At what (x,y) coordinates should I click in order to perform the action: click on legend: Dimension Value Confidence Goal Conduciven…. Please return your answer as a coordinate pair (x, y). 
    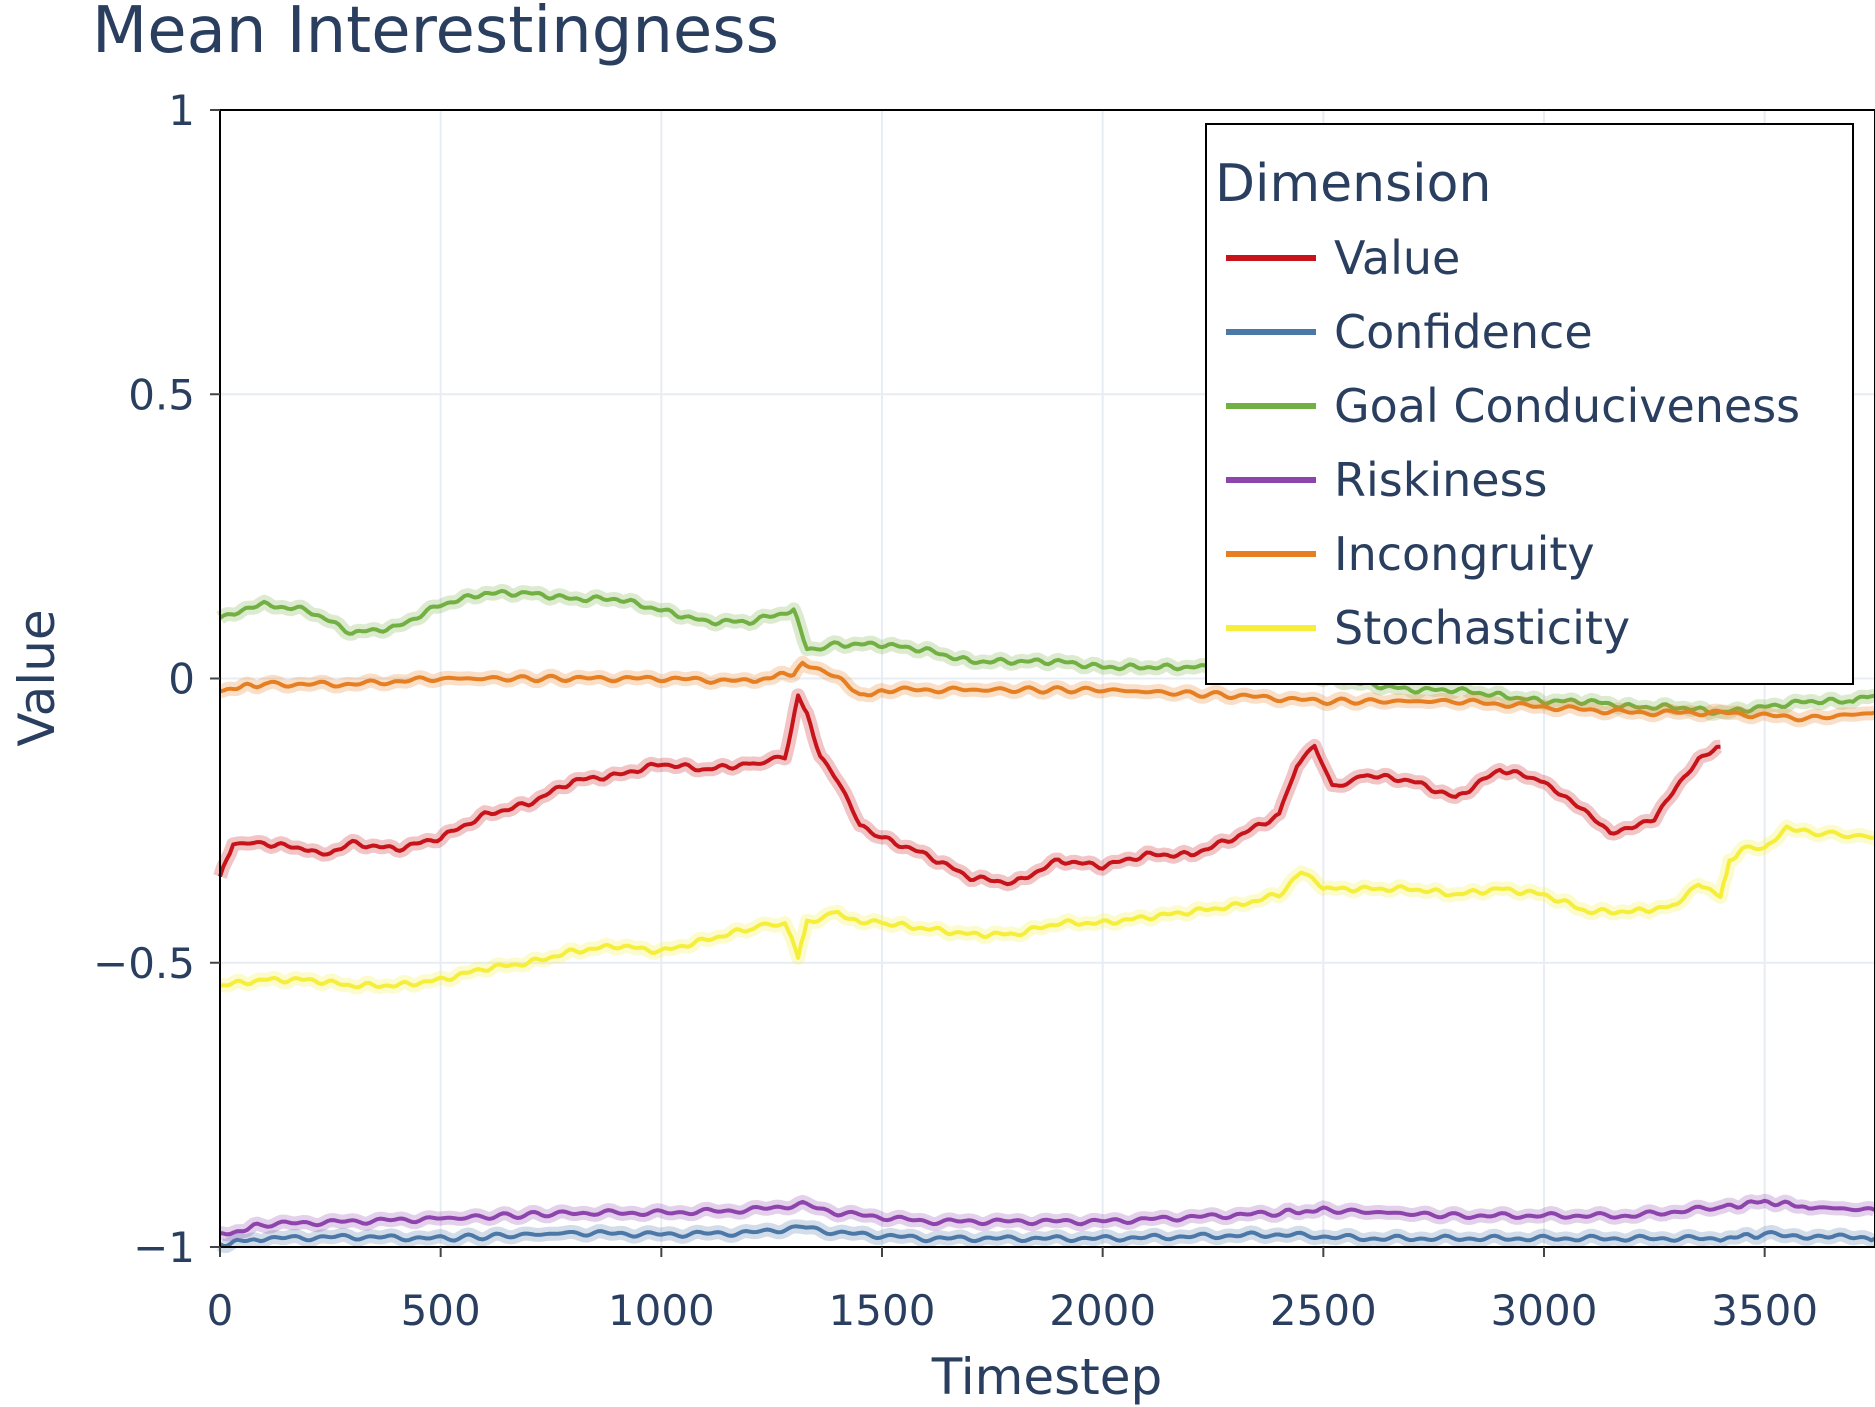
    Looking at the image, I should click on (1529, 404).